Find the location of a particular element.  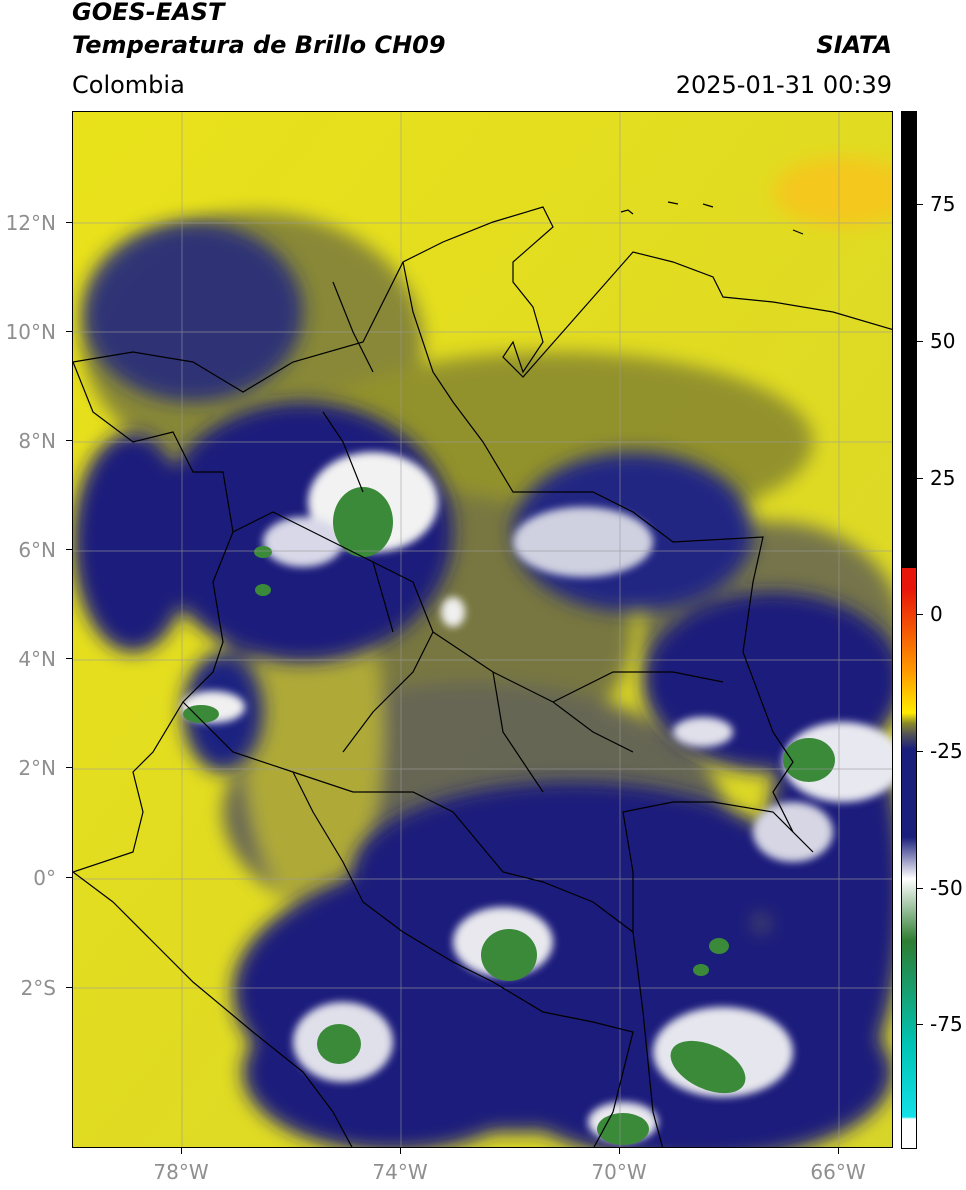

warm-spot is located at coordinates (832, 192).